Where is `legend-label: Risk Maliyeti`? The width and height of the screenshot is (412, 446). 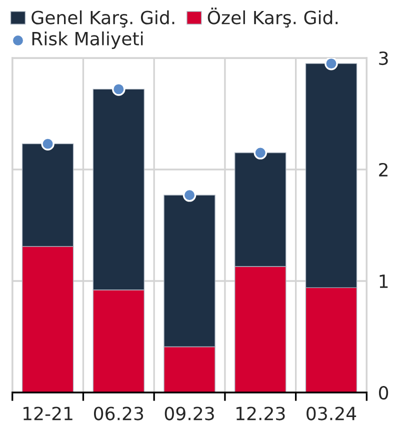
legend-label: Risk Maliyeti is located at coordinates (87, 40).